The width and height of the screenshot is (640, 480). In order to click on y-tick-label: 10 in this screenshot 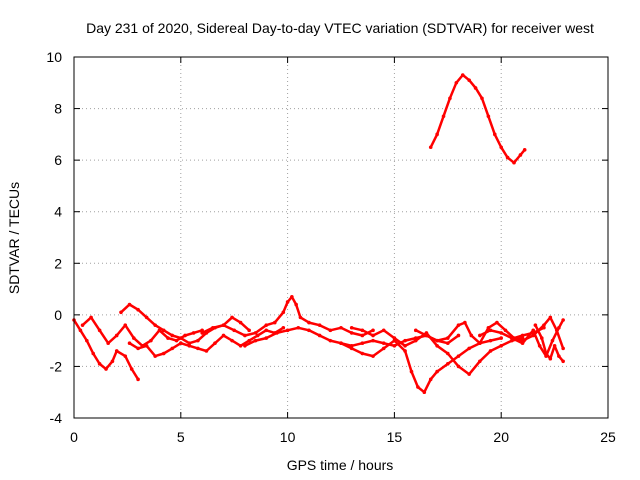, I will do `click(54, 57)`.